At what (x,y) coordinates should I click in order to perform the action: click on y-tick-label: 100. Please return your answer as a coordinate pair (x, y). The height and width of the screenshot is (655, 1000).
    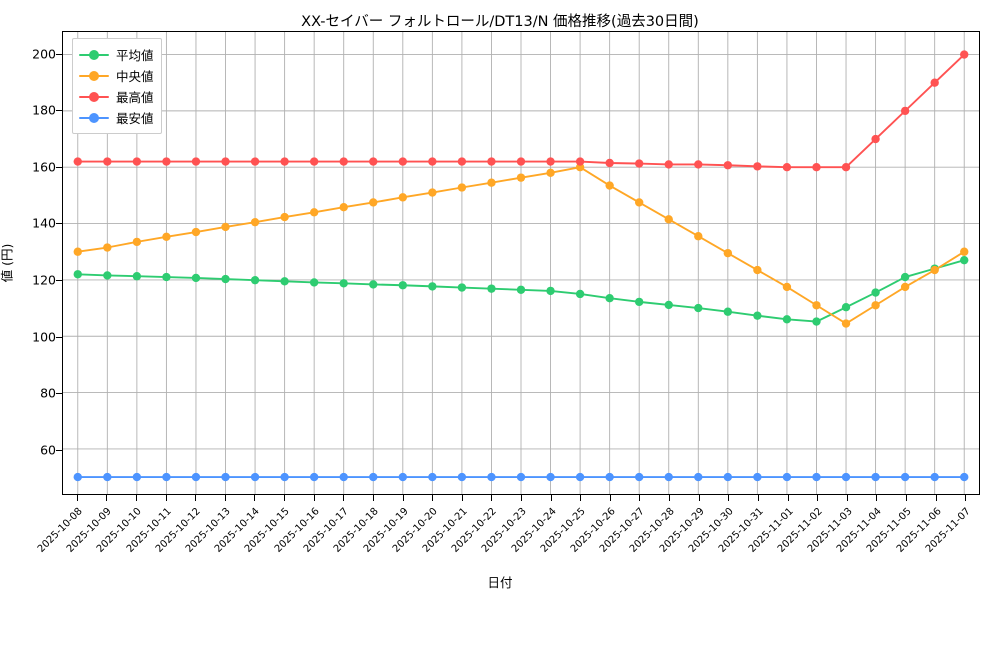
    Looking at the image, I should click on (44, 337).